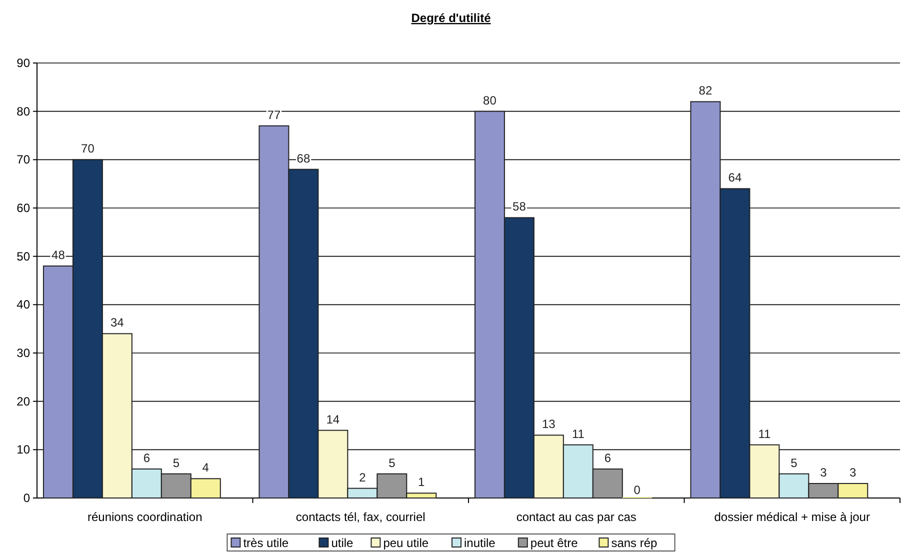 This screenshot has height=556, width=902. I want to click on y-tick-label: 30, so click(23, 353).